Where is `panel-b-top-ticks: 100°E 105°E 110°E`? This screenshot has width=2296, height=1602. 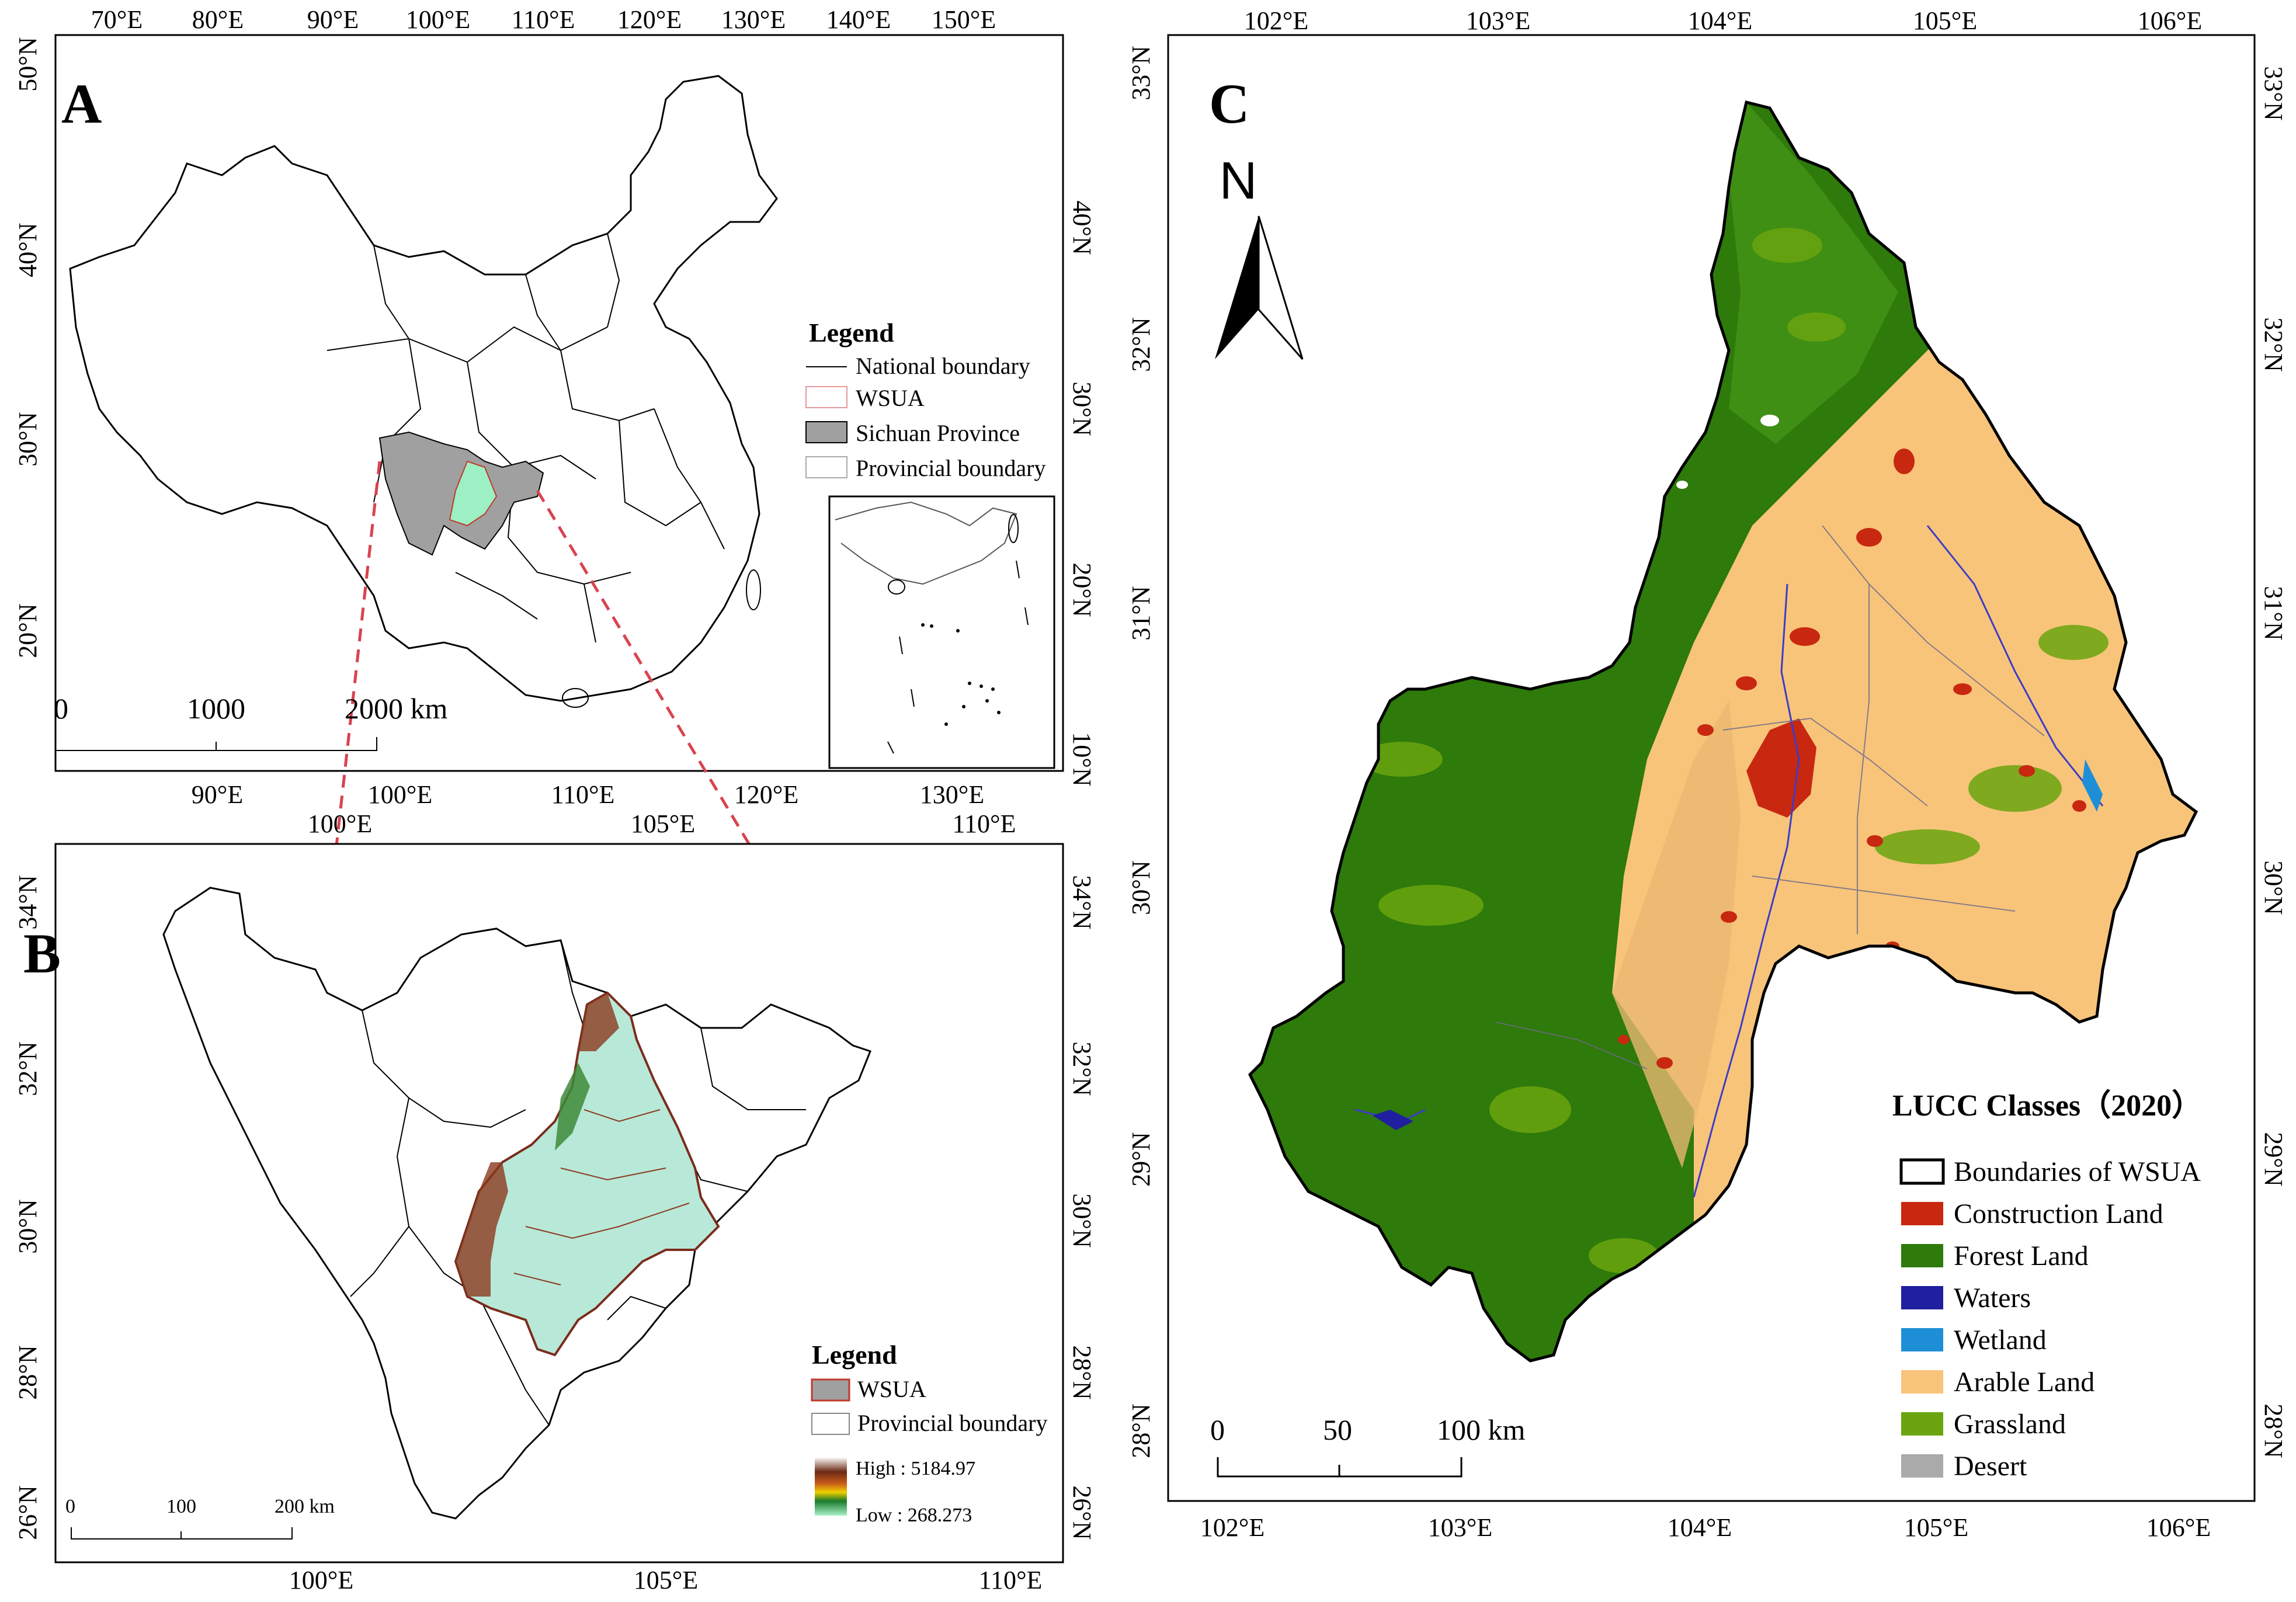
panel-b-top-ticks: 100°E 105°E 110°E is located at coordinates (662, 823).